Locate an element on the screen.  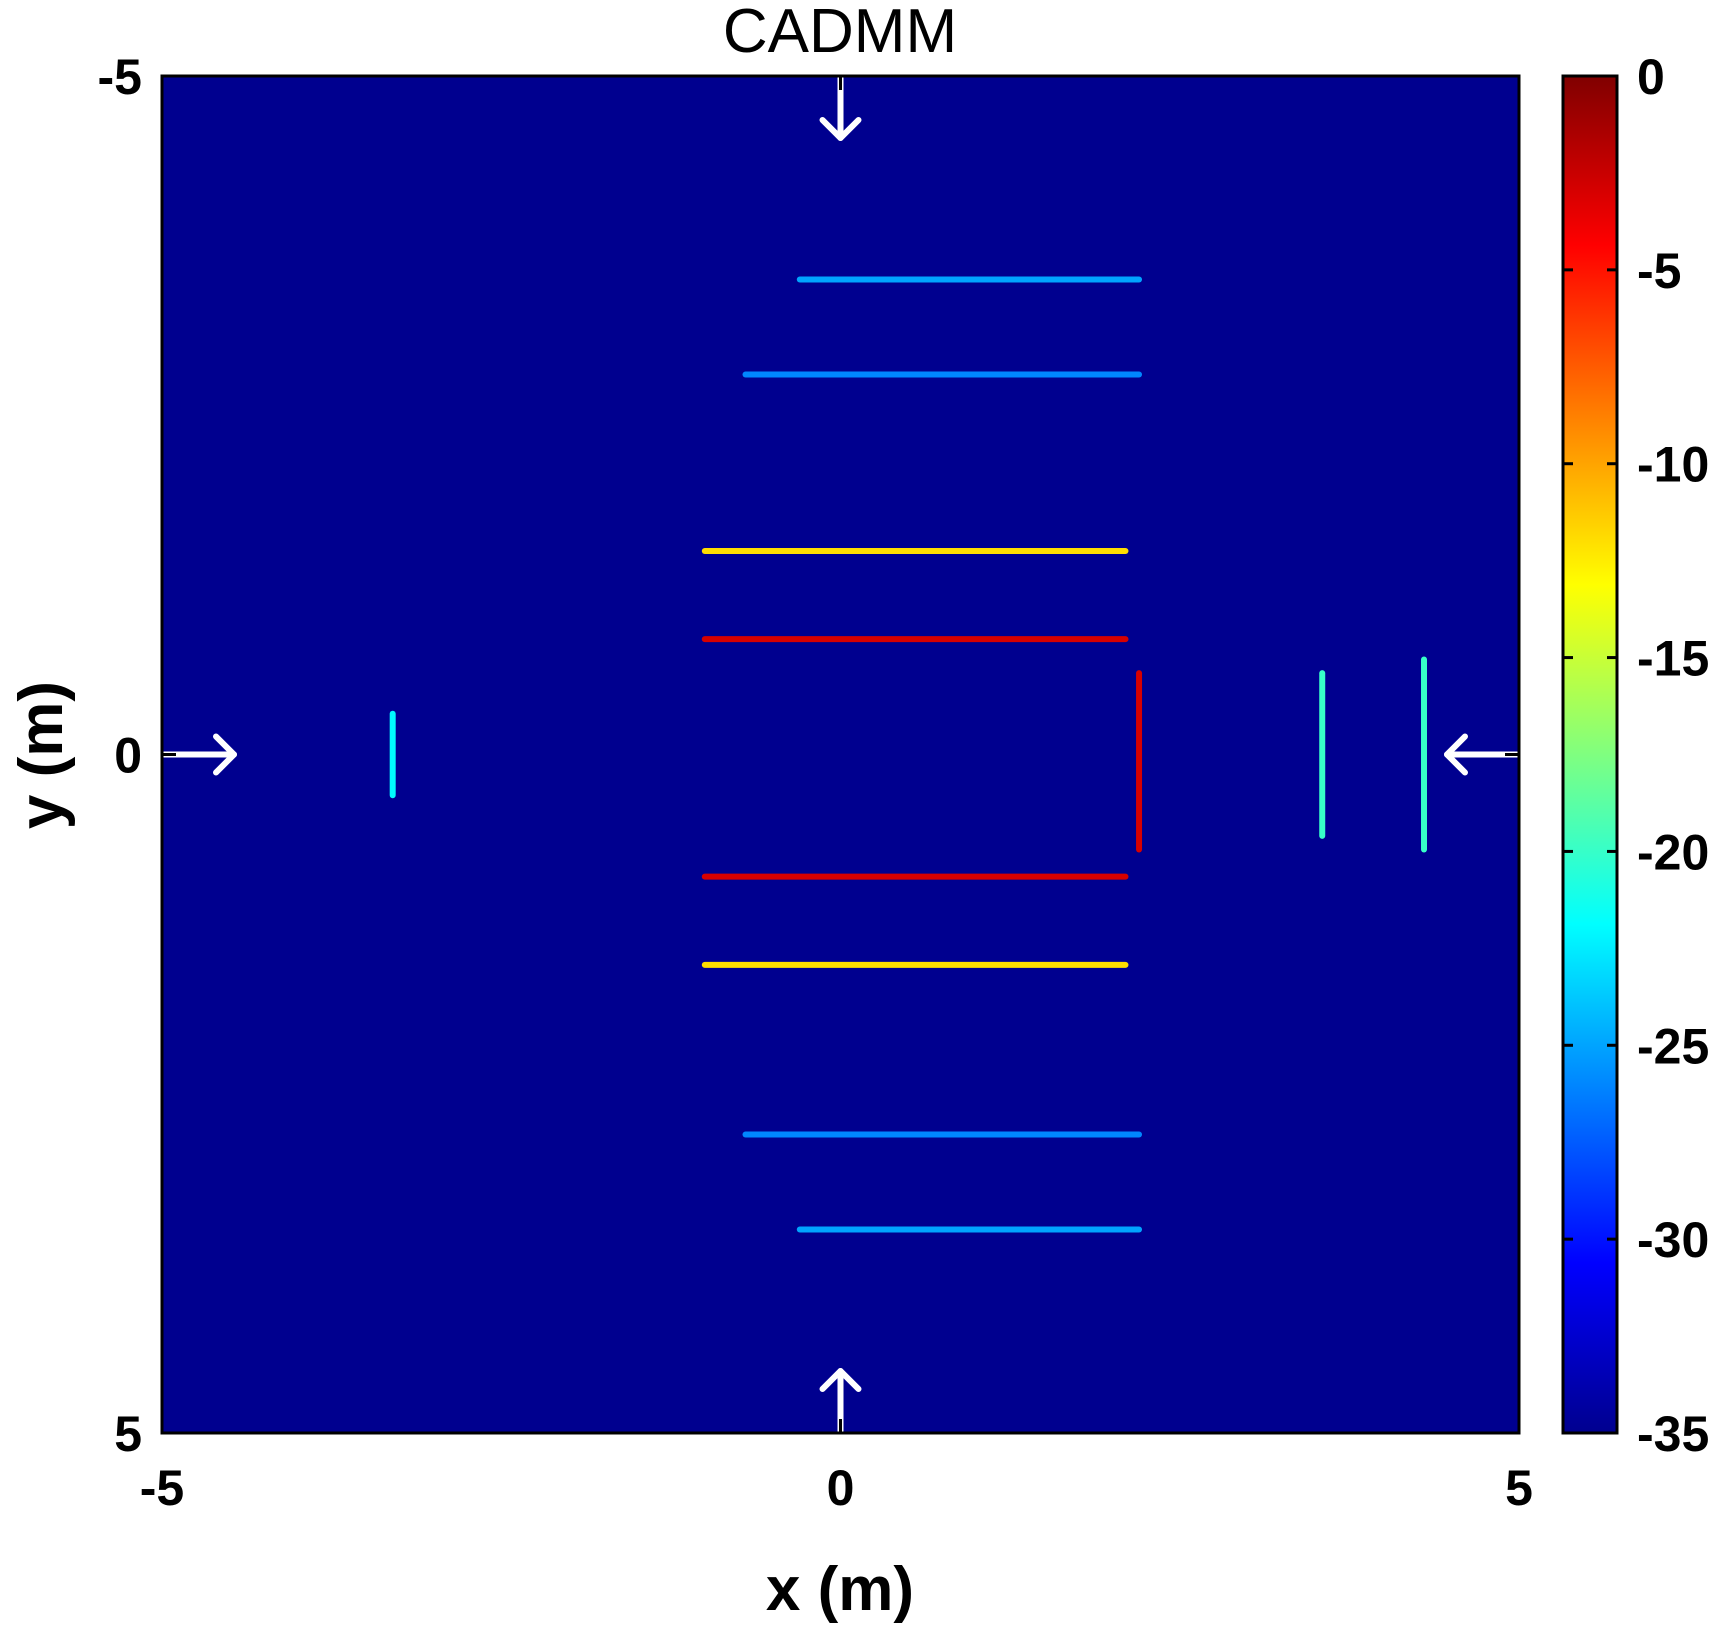
colorbar-tick-label: -20 is located at coordinates (1673, 852).